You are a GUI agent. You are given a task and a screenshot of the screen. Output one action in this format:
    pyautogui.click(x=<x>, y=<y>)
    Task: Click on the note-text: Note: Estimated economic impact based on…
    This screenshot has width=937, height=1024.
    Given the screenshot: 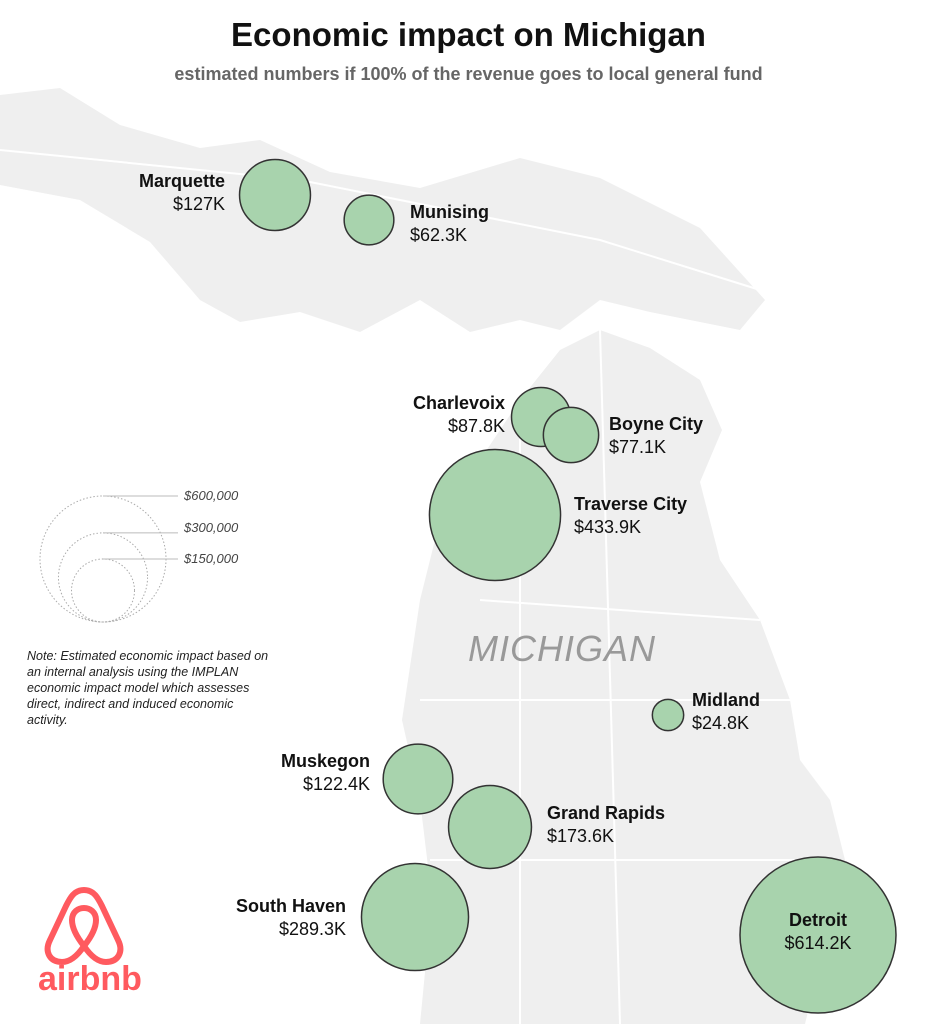 What is the action you would take?
    pyautogui.click(x=148, y=688)
    